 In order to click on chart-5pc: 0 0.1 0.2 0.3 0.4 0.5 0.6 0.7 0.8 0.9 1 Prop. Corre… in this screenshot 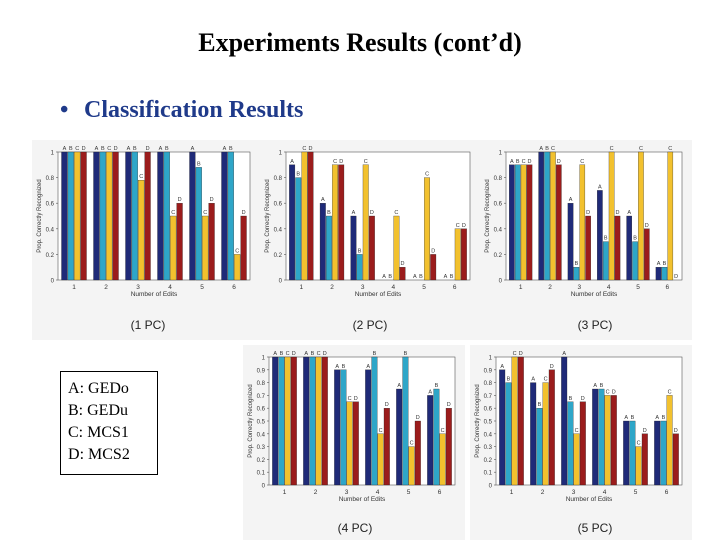, I will do `click(579, 427)`.